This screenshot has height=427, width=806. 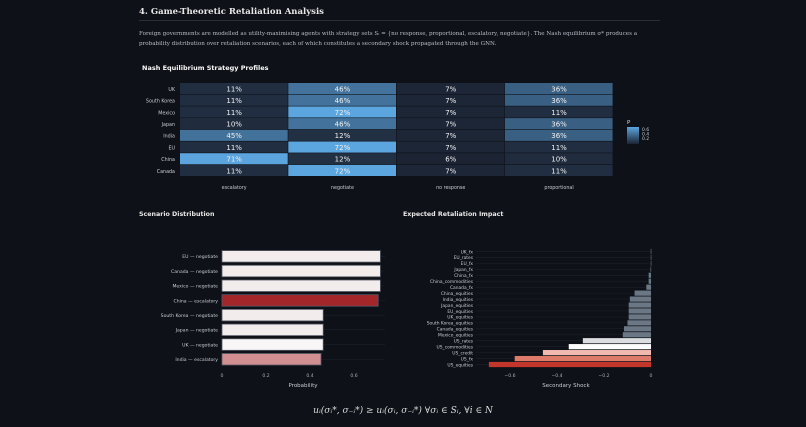 I want to click on bar-label: US_commodities, so click(x=455, y=347).